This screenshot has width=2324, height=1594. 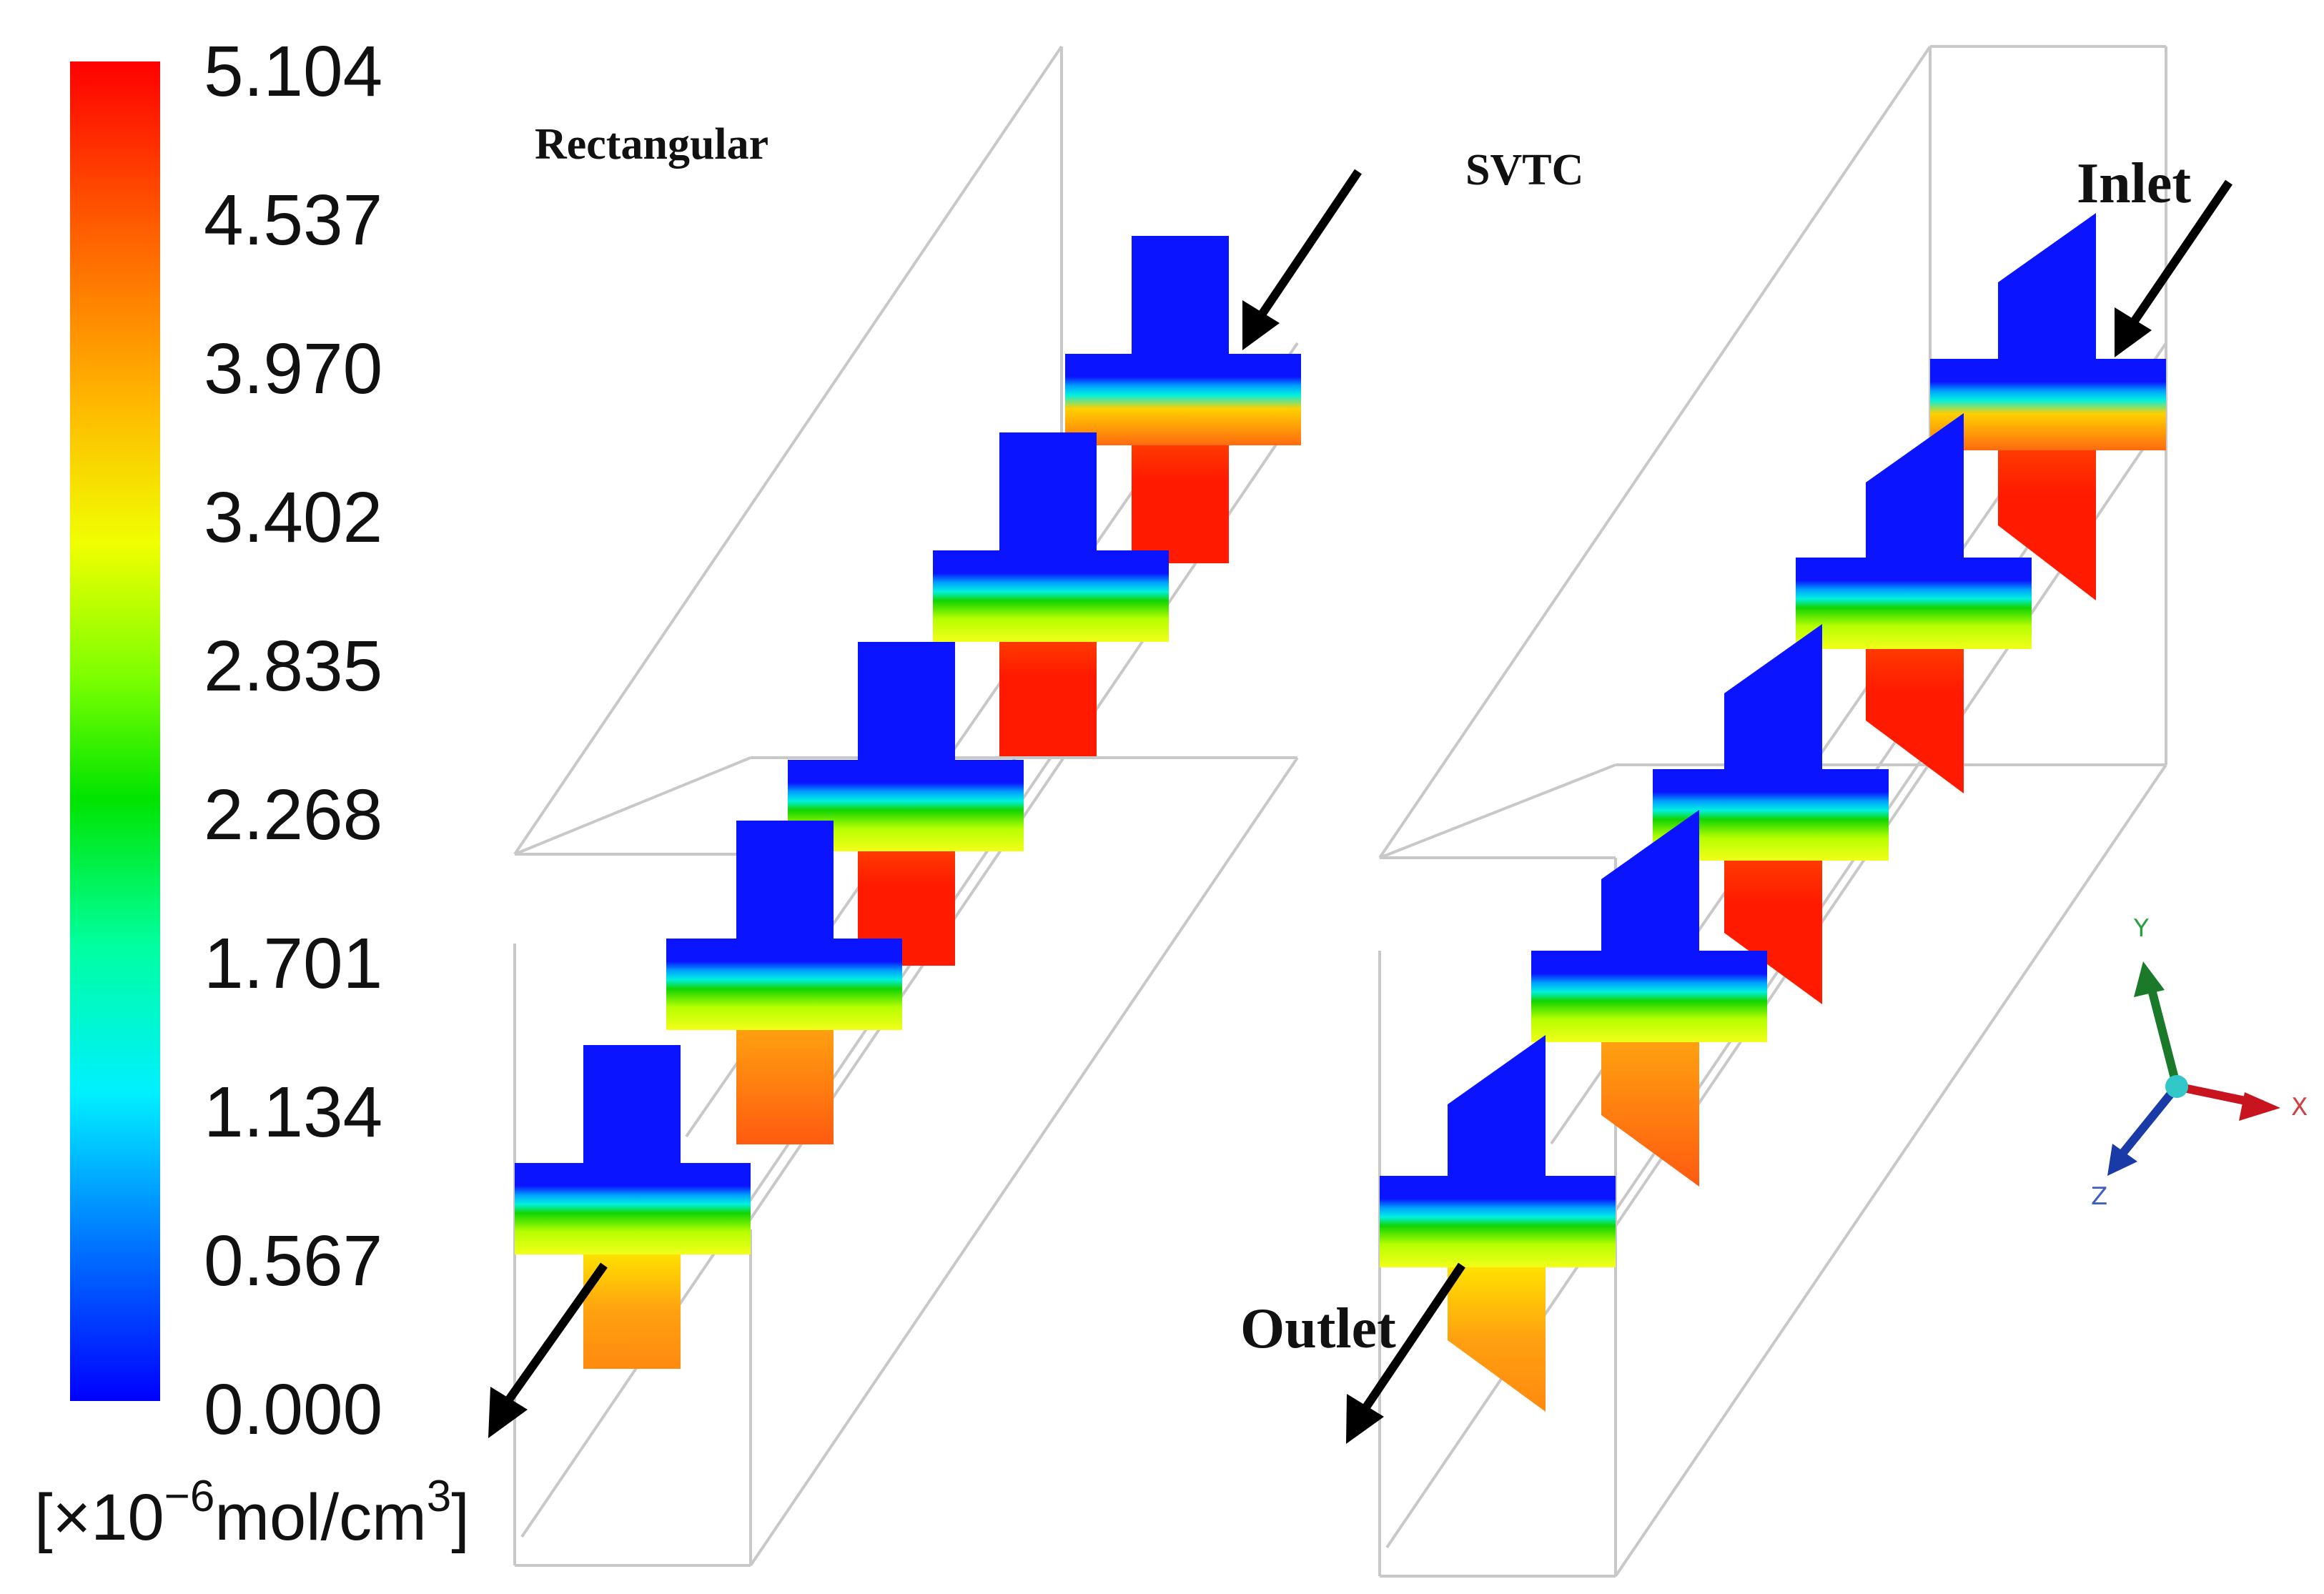 I want to click on inlet-label: Inlet, so click(x=2134, y=183).